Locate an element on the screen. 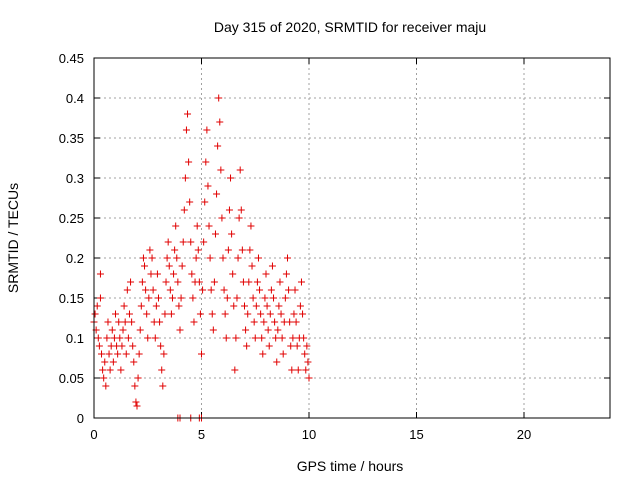 This screenshot has height=480, width=640. y-axis-label: SRMTID / TECUs is located at coordinates (13, 238).